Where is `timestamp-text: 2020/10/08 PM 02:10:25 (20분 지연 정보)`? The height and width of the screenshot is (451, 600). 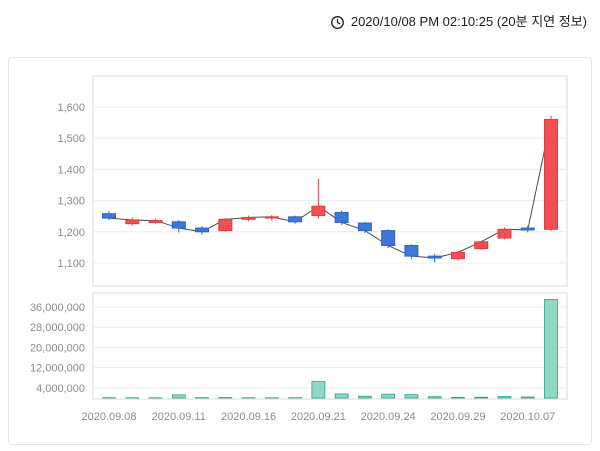 timestamp-text: 2020/10/08 PM 02:10:25 (20분 지연 정보) is located at coordinates (468, 21).